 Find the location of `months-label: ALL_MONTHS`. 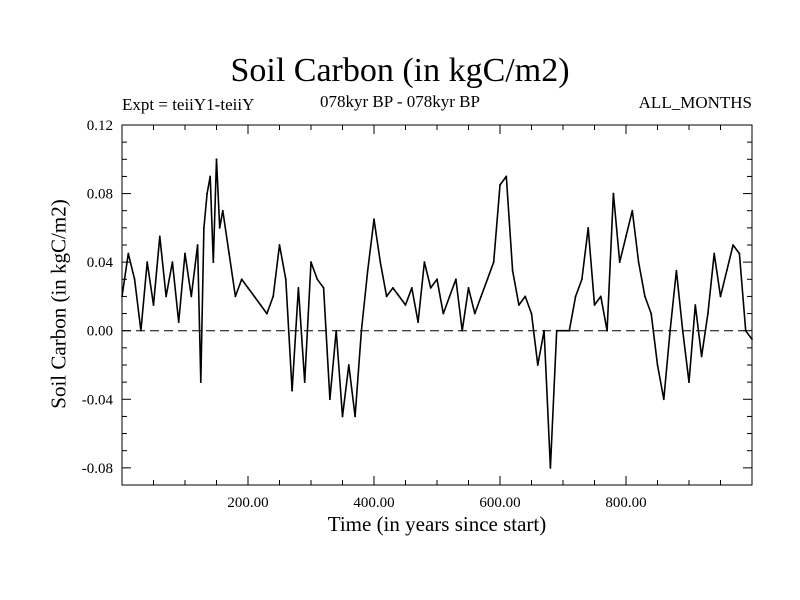

months-label: ALL_MONTHS is located at coordinates (695, 102).